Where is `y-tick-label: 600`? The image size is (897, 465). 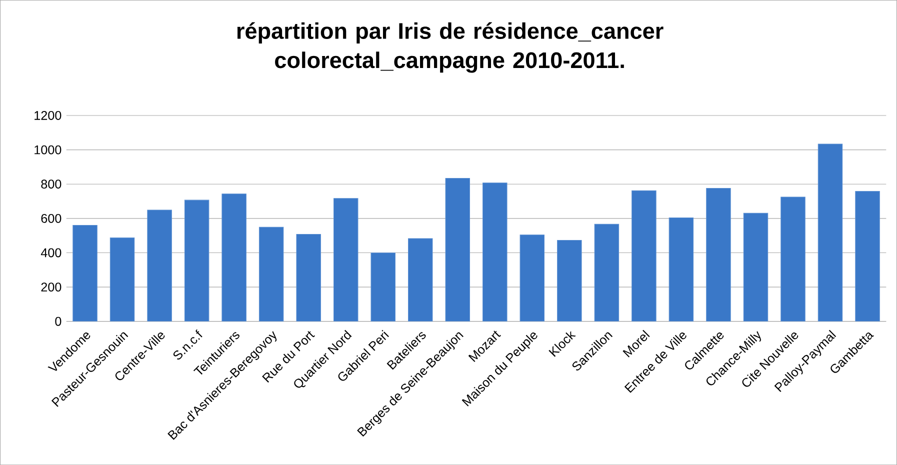
y-tick-label: 600 is located at coordinates (51, 218).